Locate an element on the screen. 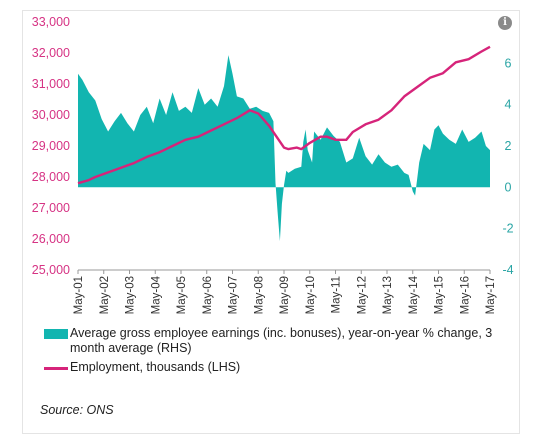  x-tick-label: May-07 is located at coordinates (234, 295).